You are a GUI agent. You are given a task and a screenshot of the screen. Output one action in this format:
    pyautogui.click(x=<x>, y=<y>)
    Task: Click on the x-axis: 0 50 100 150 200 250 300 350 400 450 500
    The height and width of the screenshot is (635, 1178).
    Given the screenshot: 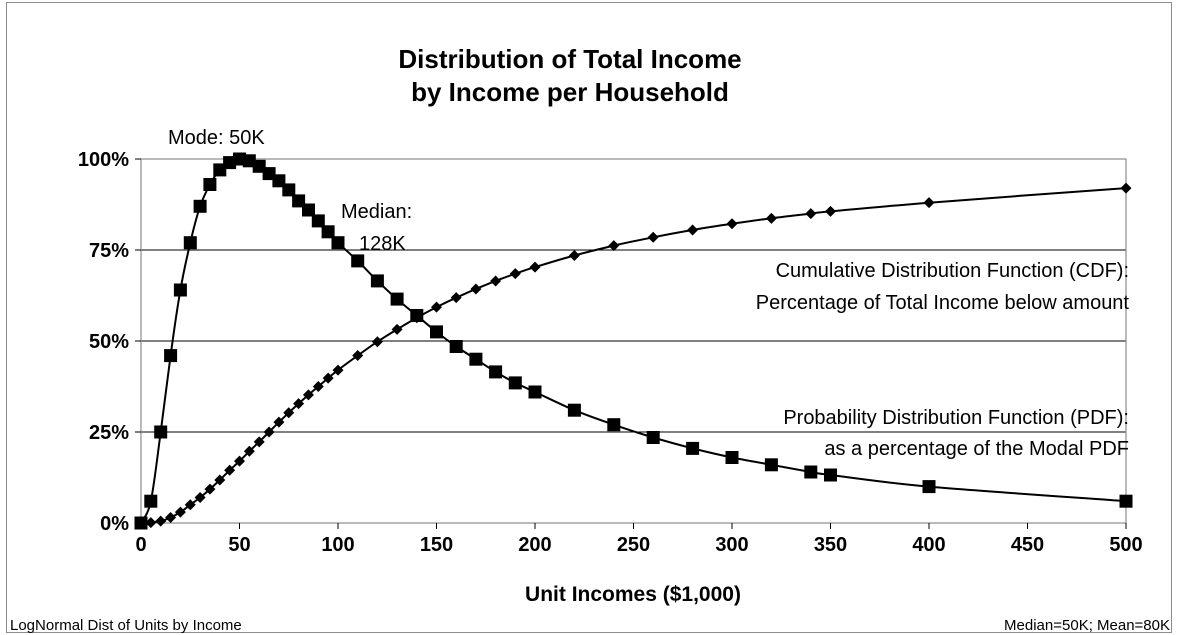 What is the action you would take?
    pyautogui.click(x=639, y=539)
    